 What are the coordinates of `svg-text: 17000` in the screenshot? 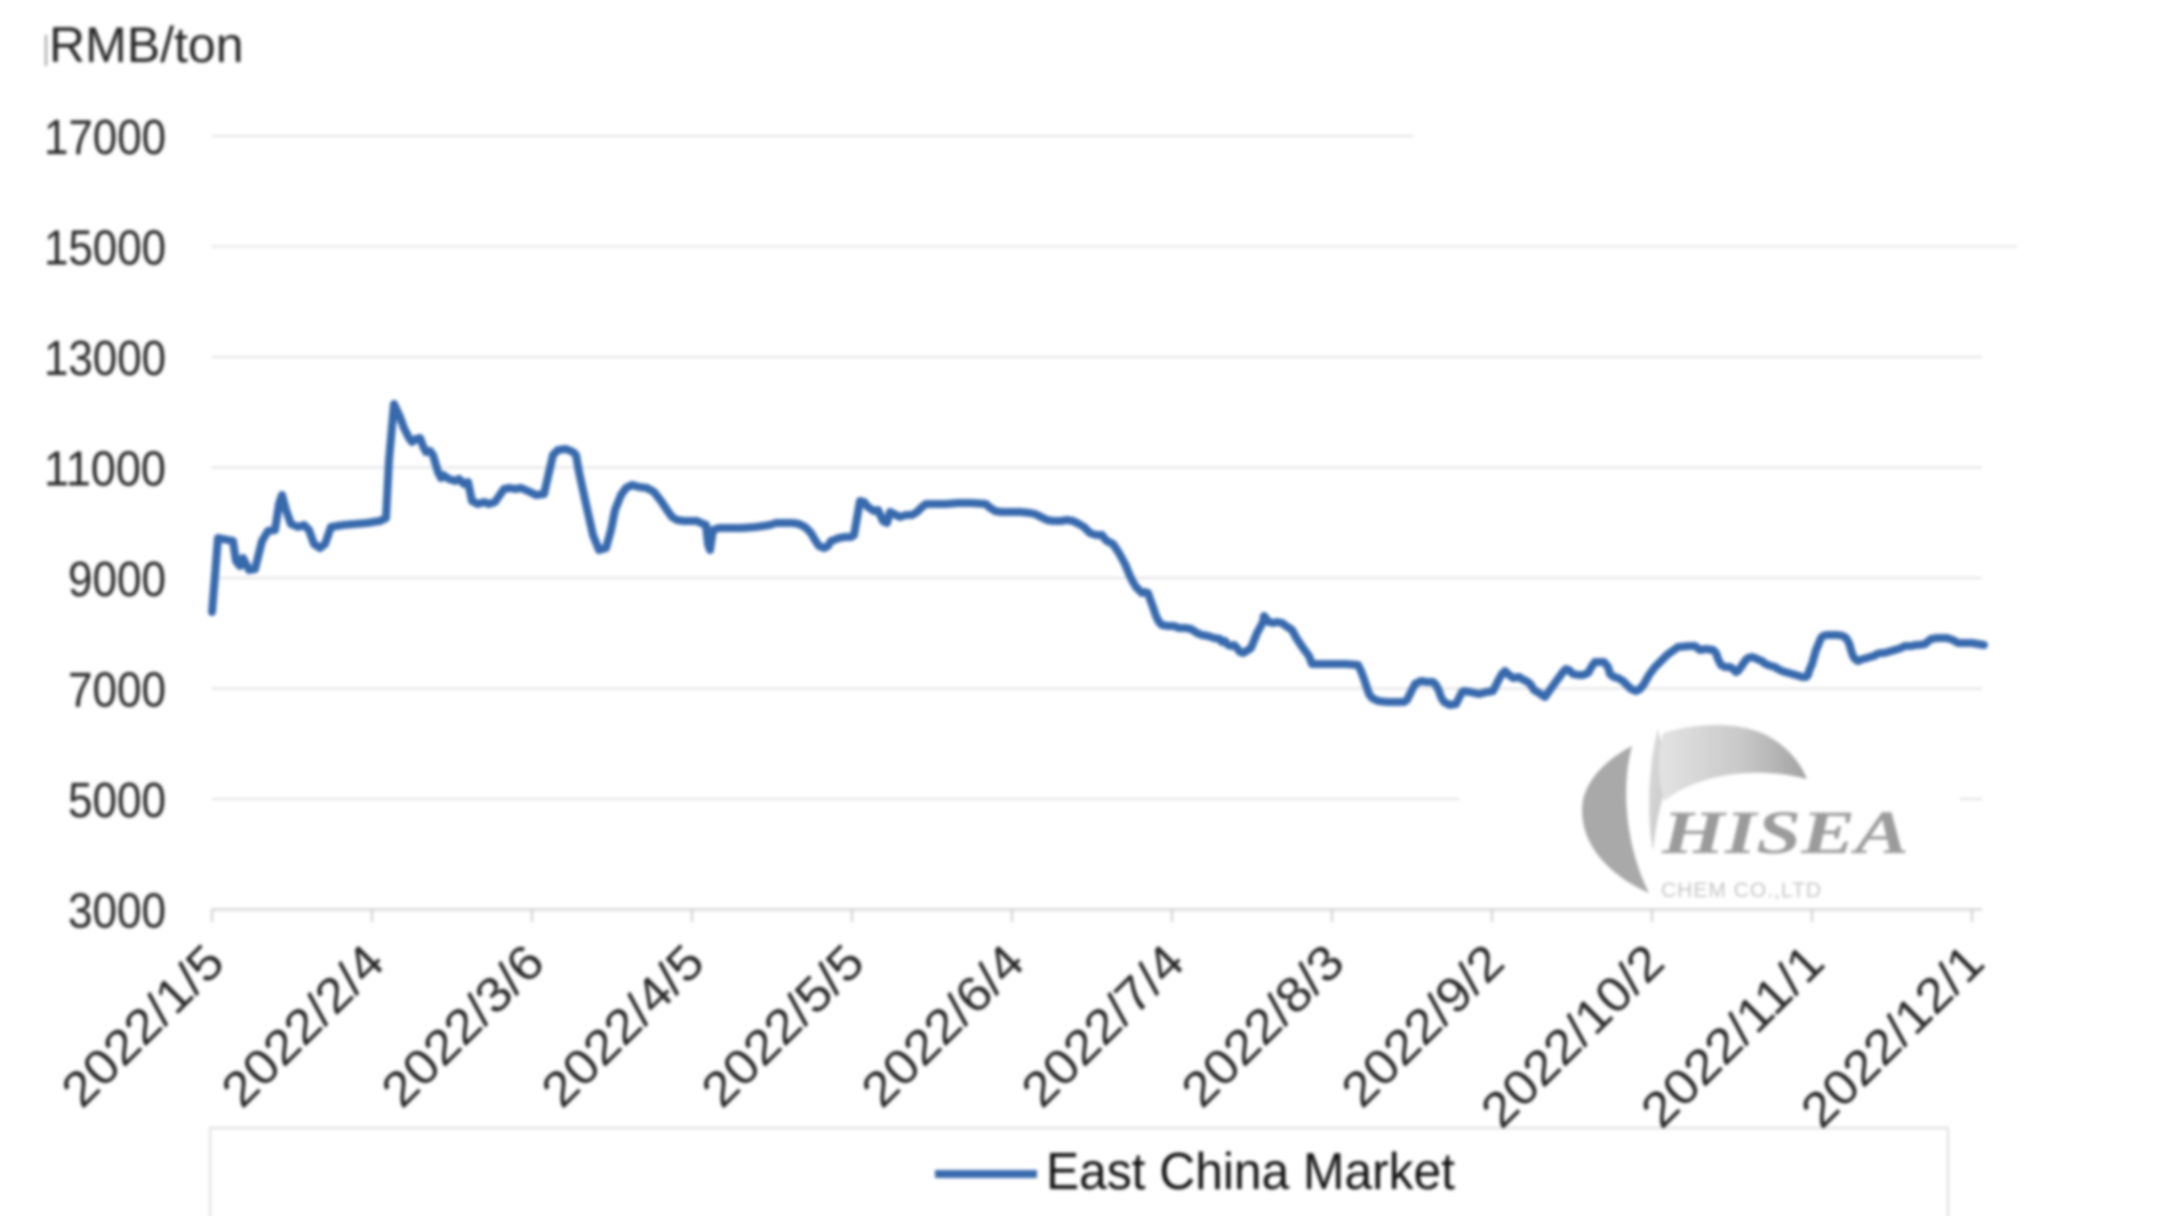 It's located at (105, 138).